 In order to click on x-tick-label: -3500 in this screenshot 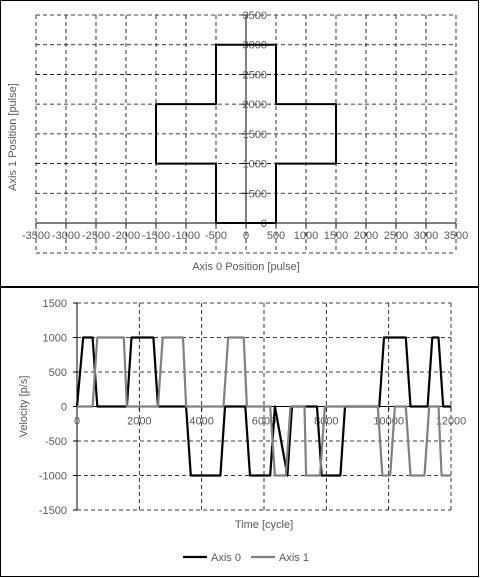, I will do `click(36, 236)`.